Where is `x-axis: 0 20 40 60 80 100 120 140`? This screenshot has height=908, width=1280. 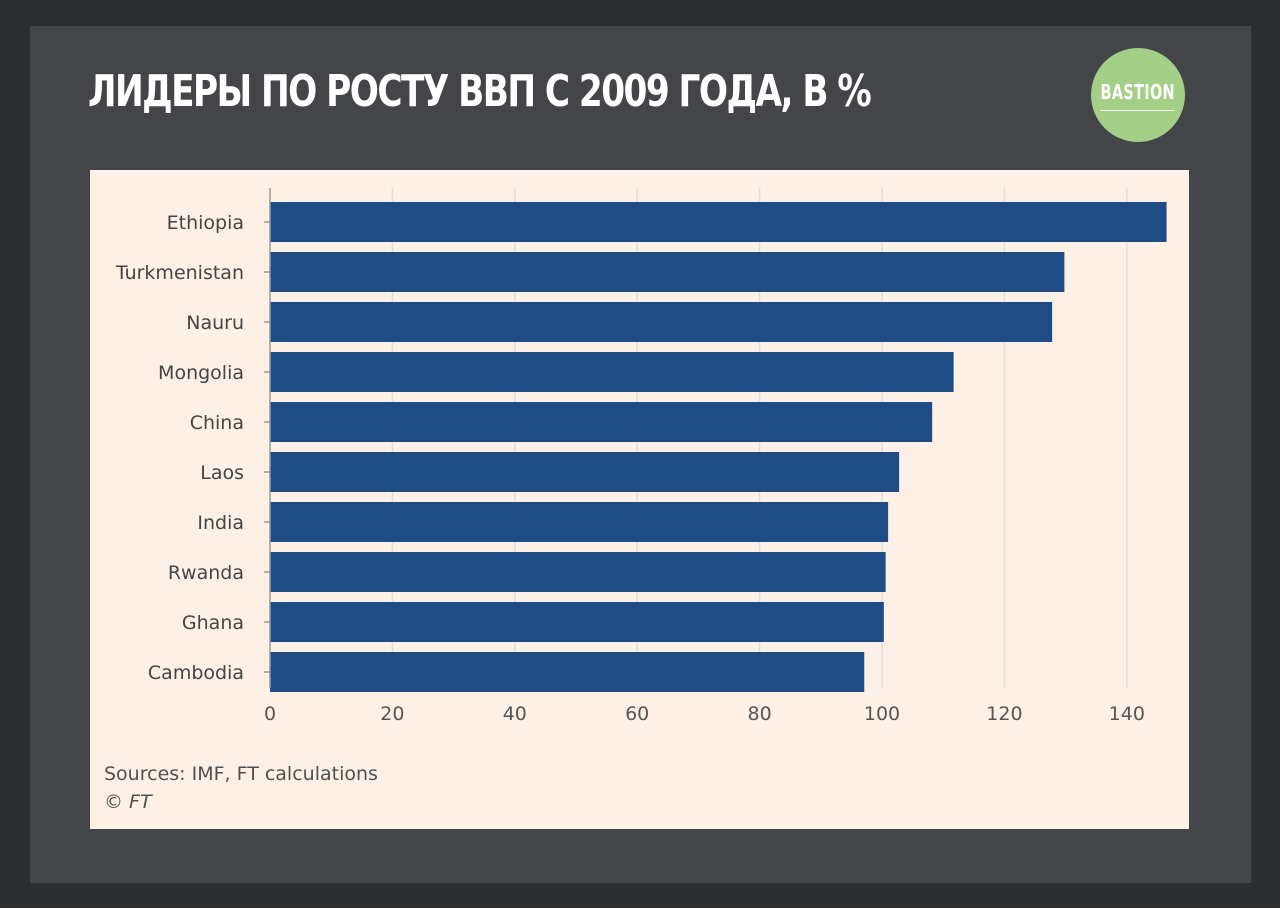 x-axis: 0 20 40 60 80 100 120 140 is located at coordinates (704, 714).